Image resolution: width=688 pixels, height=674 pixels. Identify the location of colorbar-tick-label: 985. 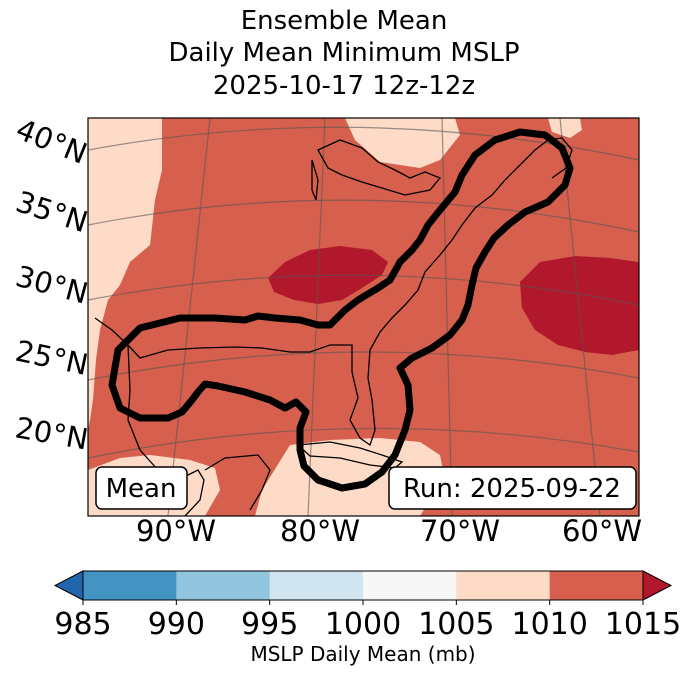
(82, 624).